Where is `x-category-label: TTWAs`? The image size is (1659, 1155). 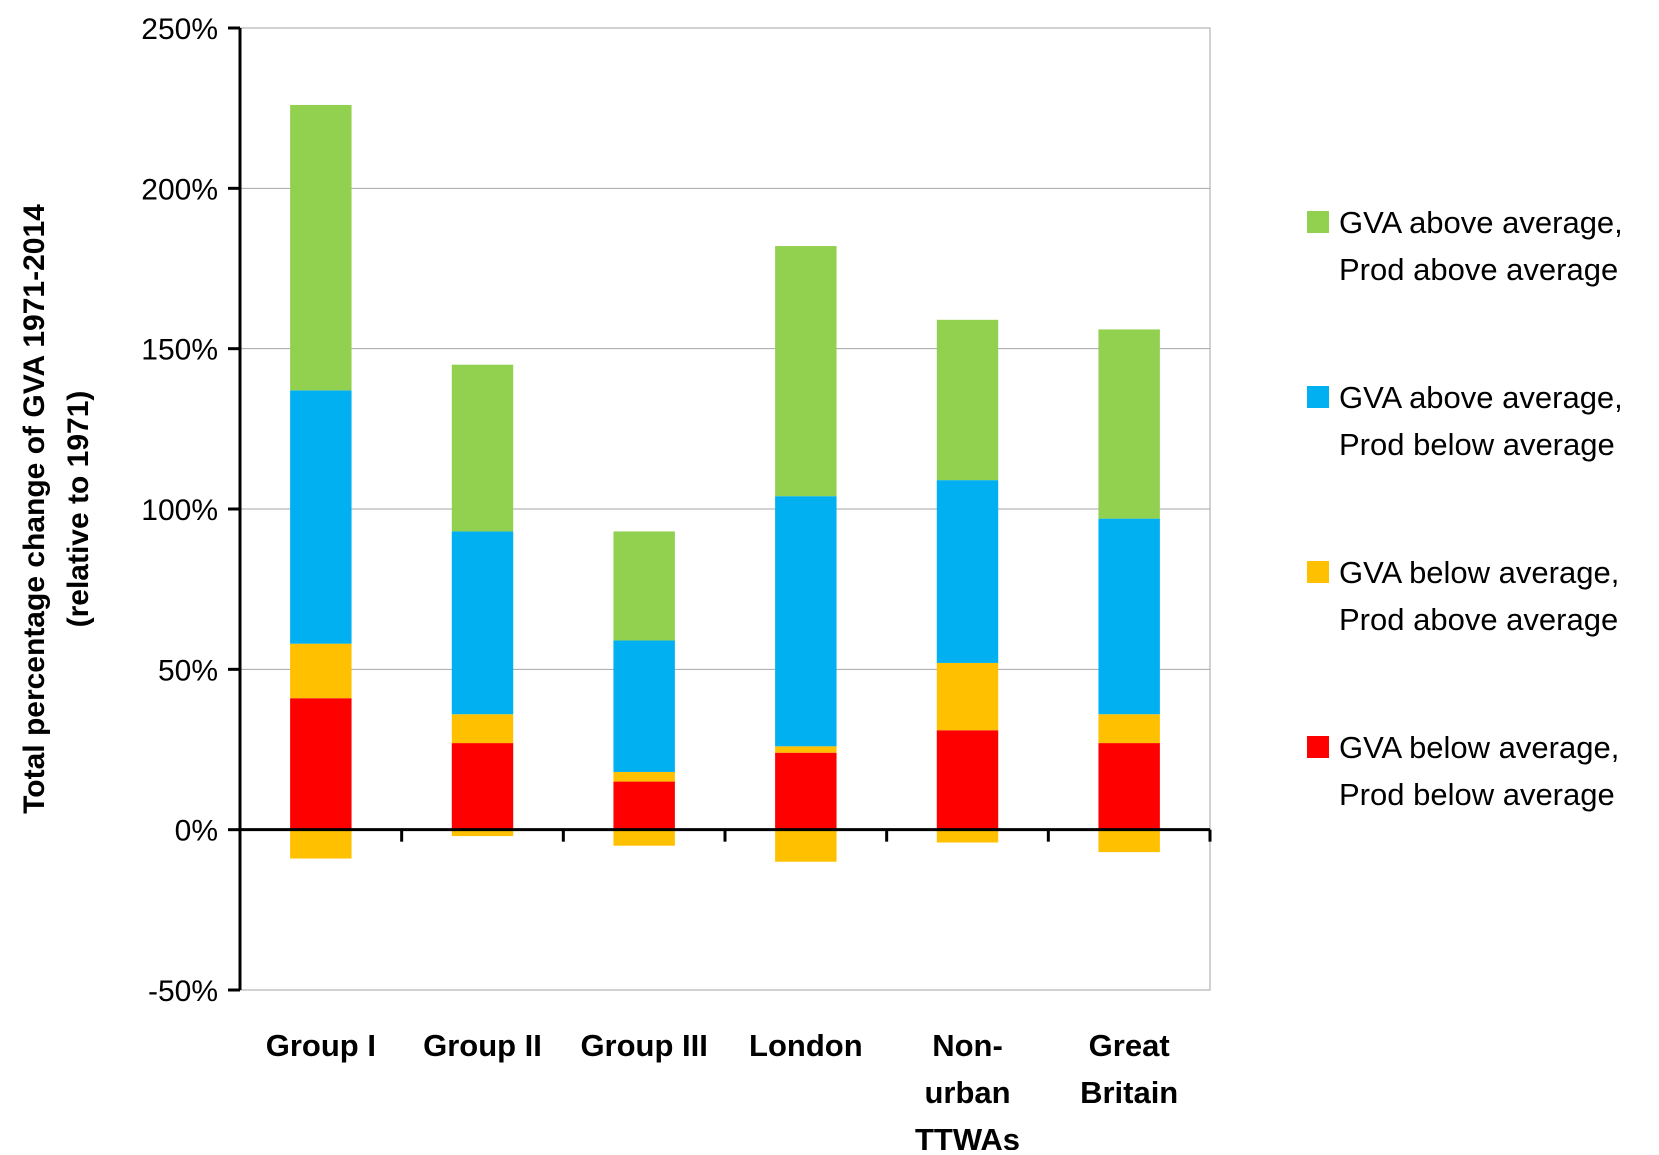
x-category-label: TTWAs is located at coordinates (967, 1136).